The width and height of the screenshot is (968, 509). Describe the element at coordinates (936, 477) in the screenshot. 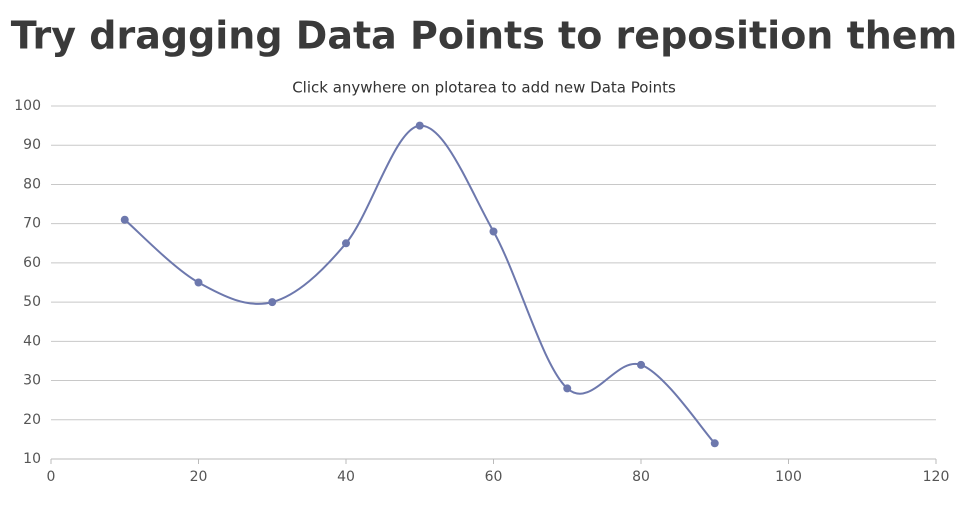

I see `x-tick-label: 120` at that location.